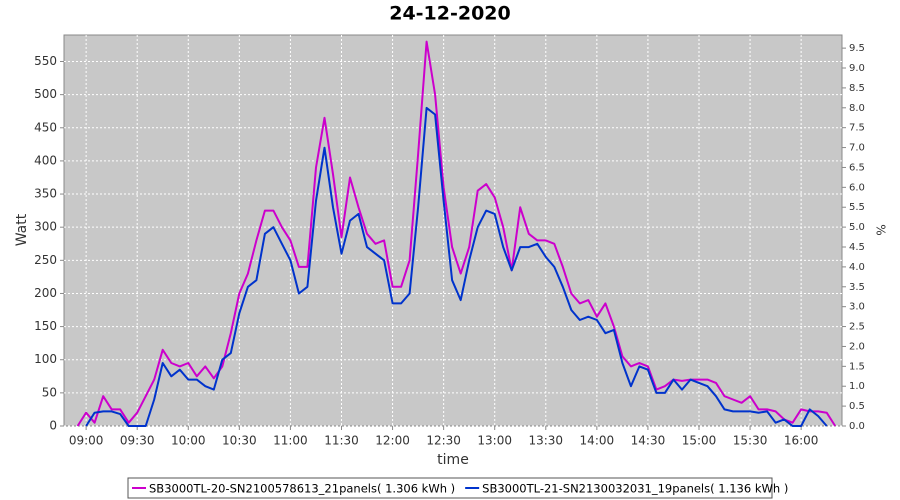  What do you see at coordinates (857, 386) in the screenshot?
I see `y2-tick-label: 1.0` at bounding box center [857, 386].